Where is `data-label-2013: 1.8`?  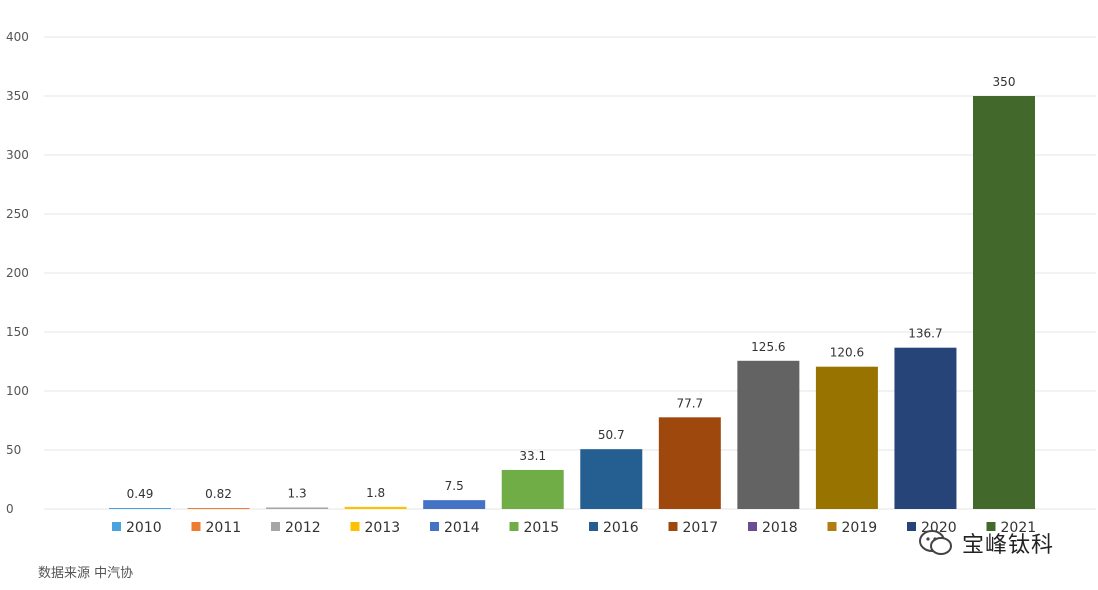 data-label-2013: 1.8 is located at coordinates (375, 493).